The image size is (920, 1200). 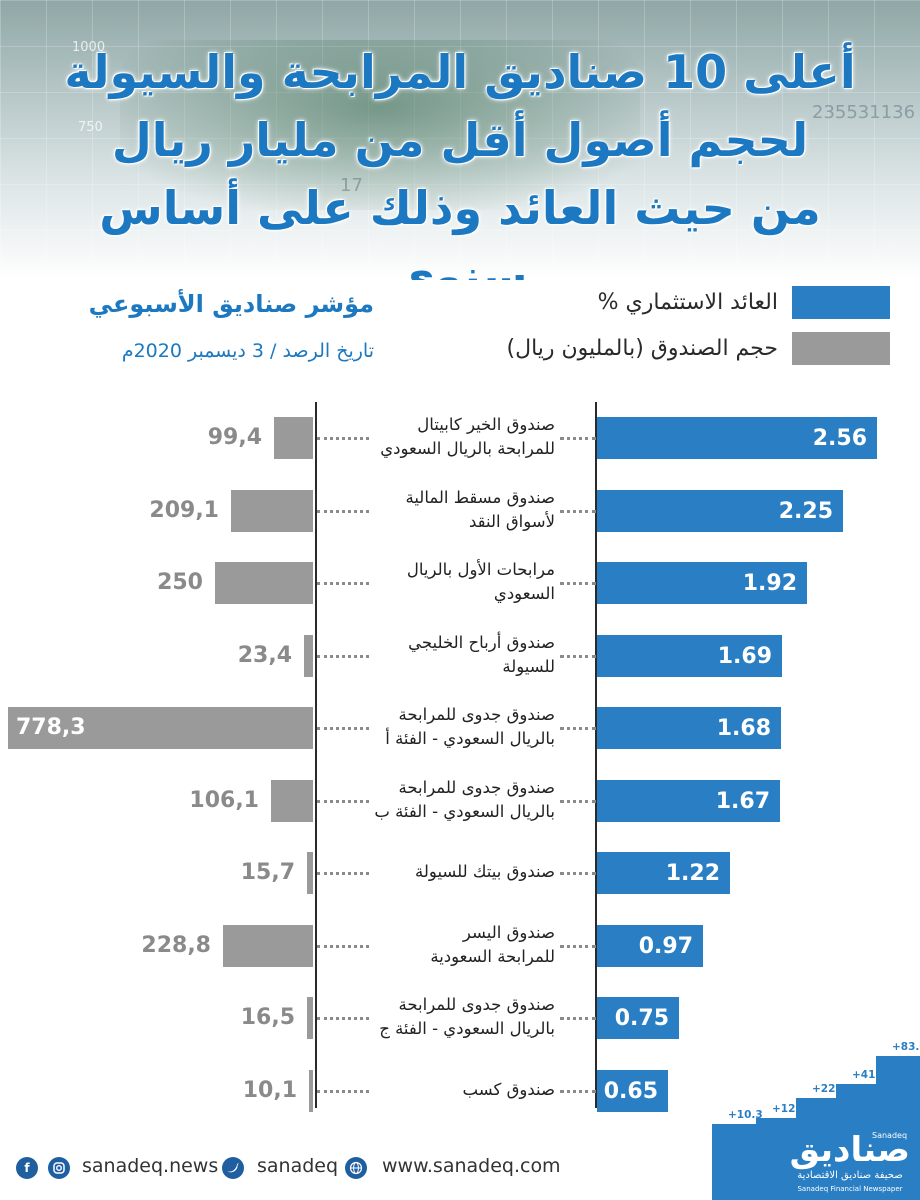 What do you see at coordinates (642, 348) in the screenshot?
I see `legend-label-size: حجم الصندوق (بالمليون ريال)` at bounding box center [642, 348].